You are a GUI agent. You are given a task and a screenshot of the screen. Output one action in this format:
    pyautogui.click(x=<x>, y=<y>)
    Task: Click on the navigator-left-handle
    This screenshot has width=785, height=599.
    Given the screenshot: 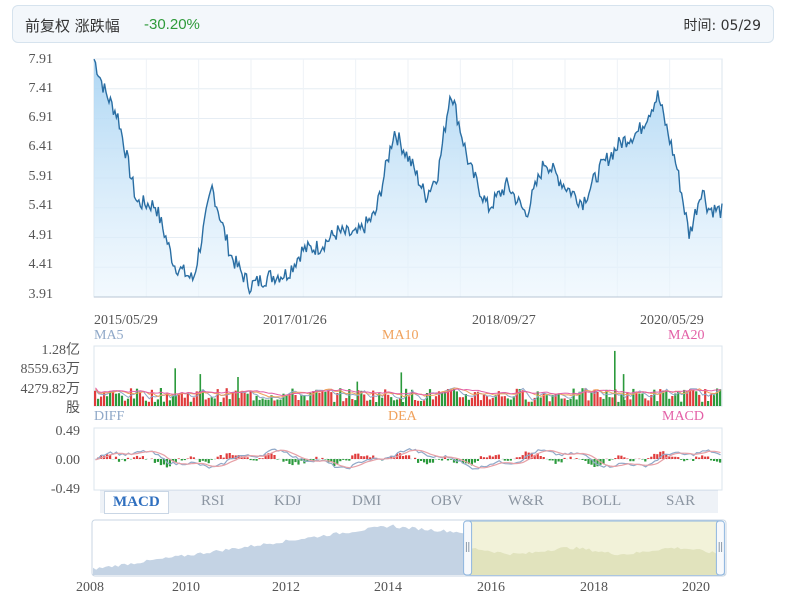 What is the action you would take?
    pyautogui.click(x=468, y=548)
    